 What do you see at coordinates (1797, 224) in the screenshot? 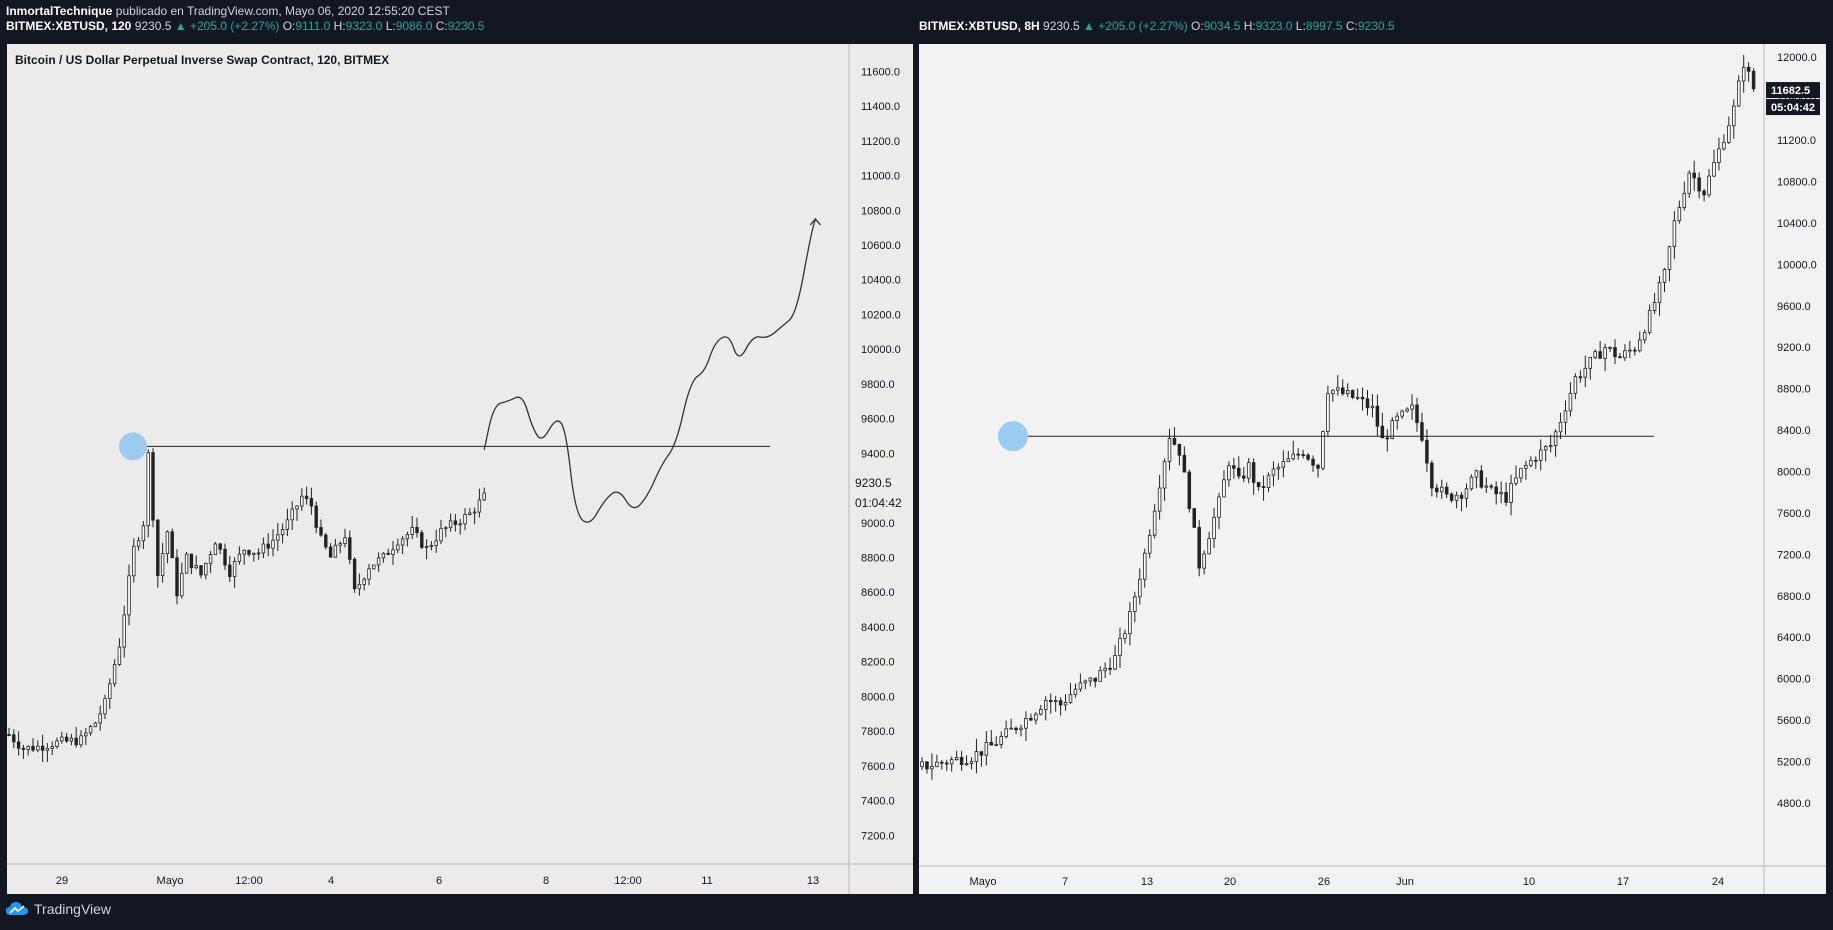
I see `right-y-tick-label: 10400.0` at bounding box center [1797, 224].